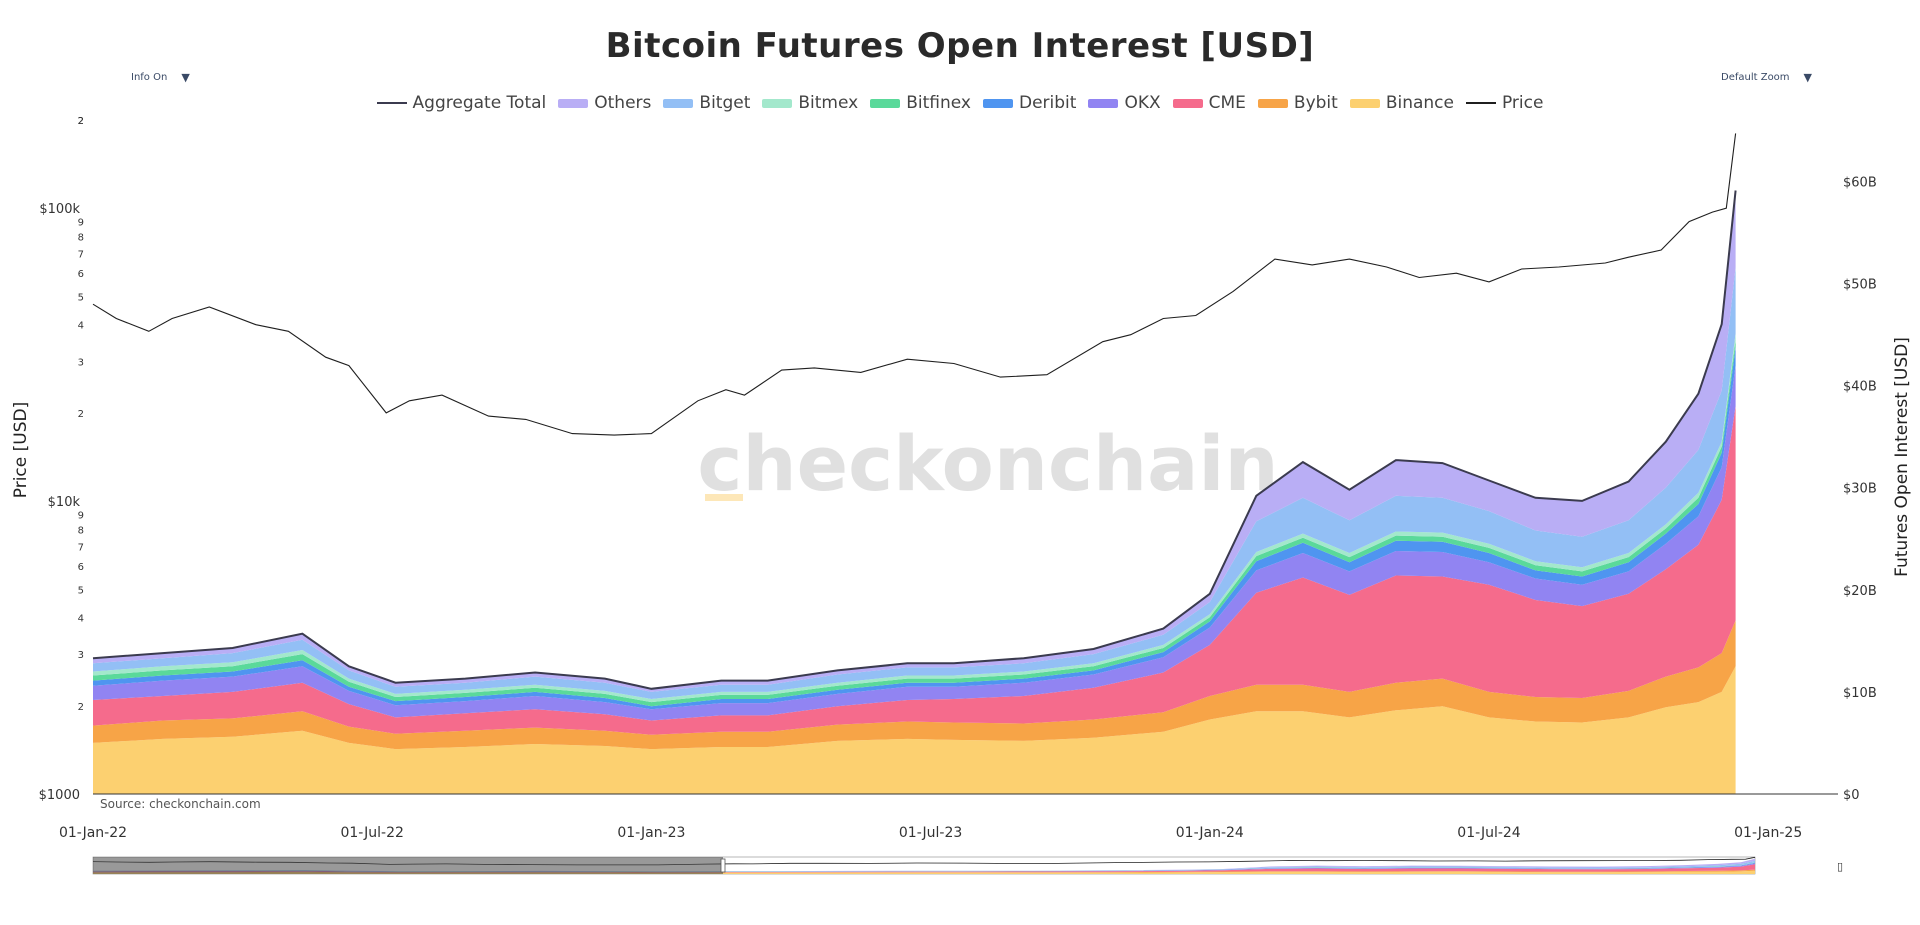  What do you see at coordinates (1315, 103) in the screenshot?
I see `legend-label: Bybit` at bounding box center [1315, 103].